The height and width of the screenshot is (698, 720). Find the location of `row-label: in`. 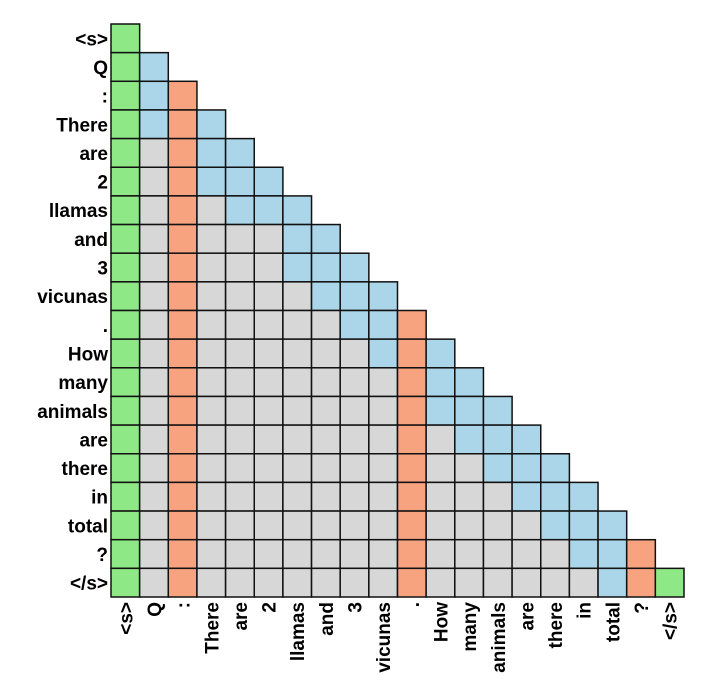

row-label: in is located at coordinates (99, 498).